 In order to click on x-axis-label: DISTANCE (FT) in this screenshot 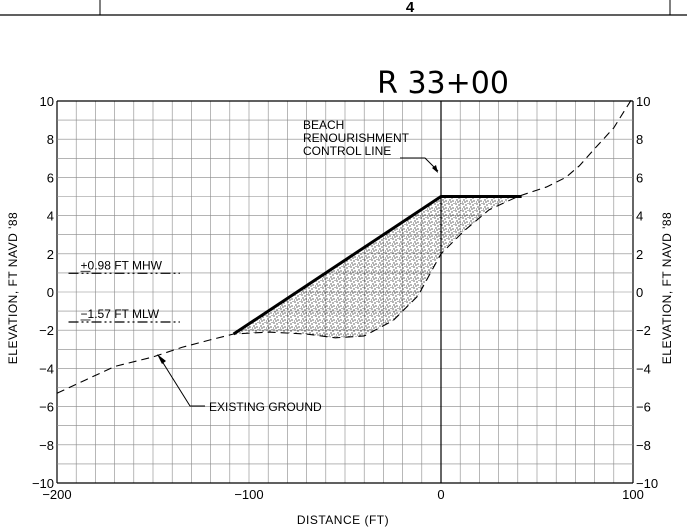, I will do `click(343, 520)`.